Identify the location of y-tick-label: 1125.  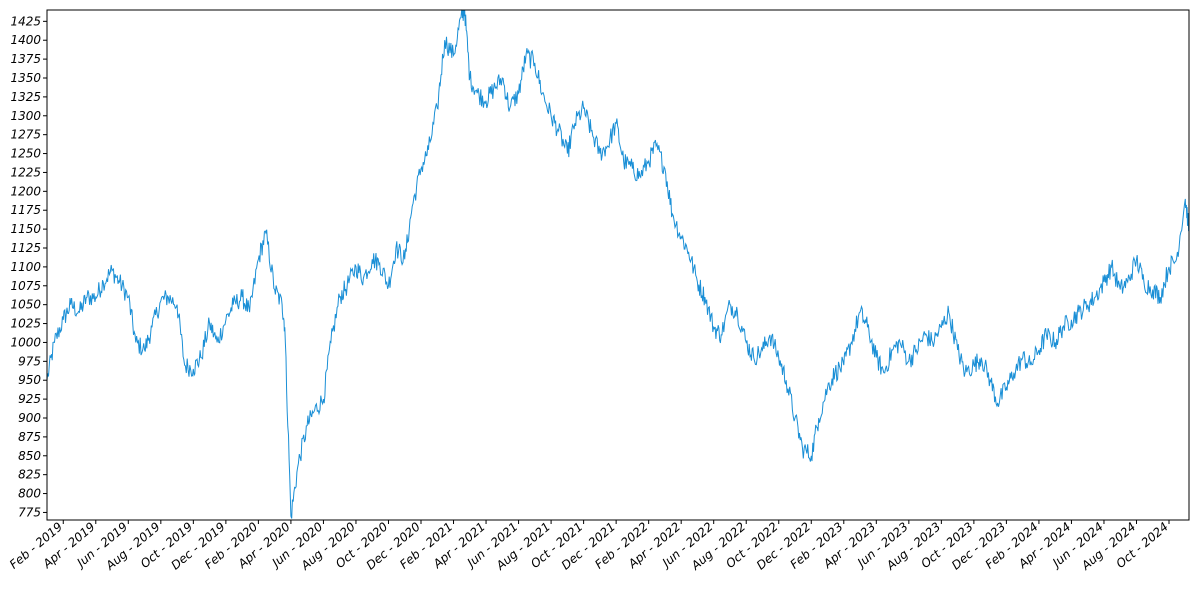
(25, 248).